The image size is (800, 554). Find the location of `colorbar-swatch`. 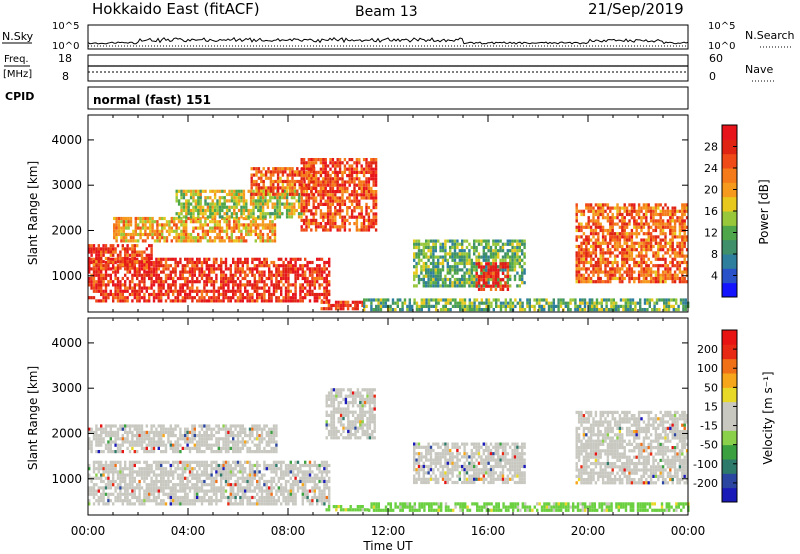

colorbar-swatch is located at coordinates (729, 147).